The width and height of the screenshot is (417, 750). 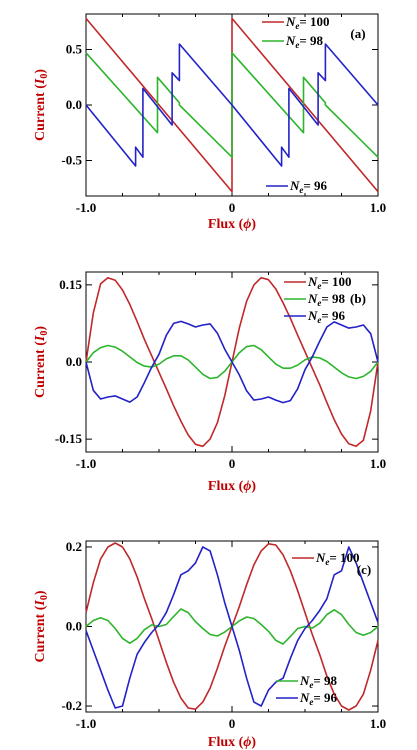 I want to click on y-tick-label: -0.5, so click(x=71, y=159).